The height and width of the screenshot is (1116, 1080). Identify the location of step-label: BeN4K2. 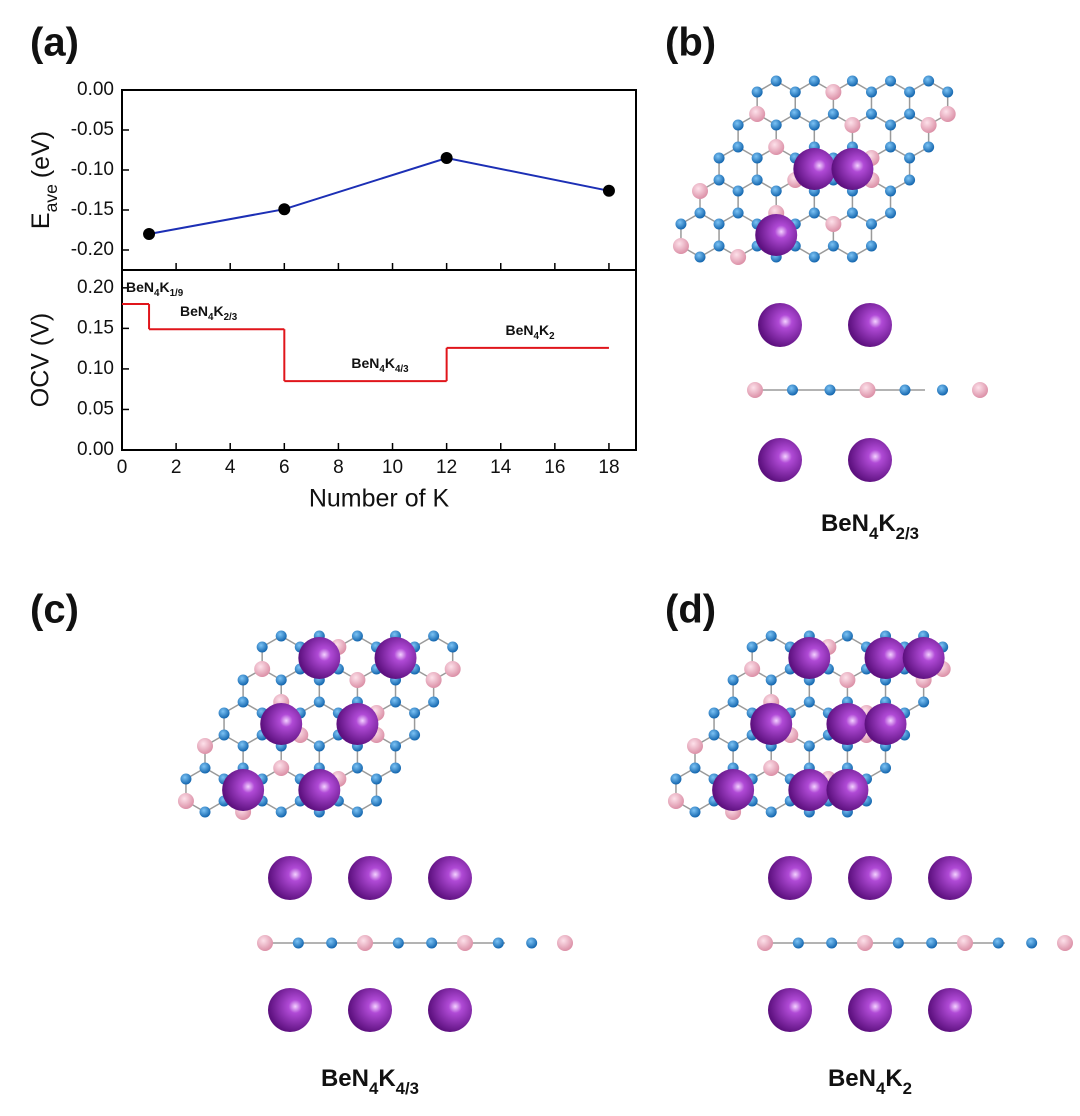
(530, 332).